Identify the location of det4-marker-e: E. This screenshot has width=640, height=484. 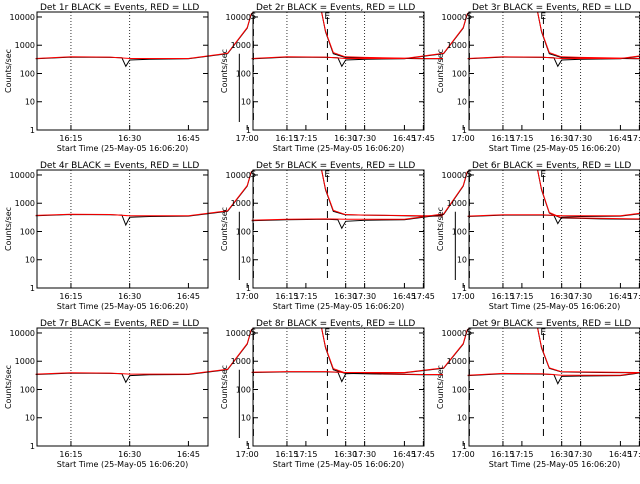
(327, 175).